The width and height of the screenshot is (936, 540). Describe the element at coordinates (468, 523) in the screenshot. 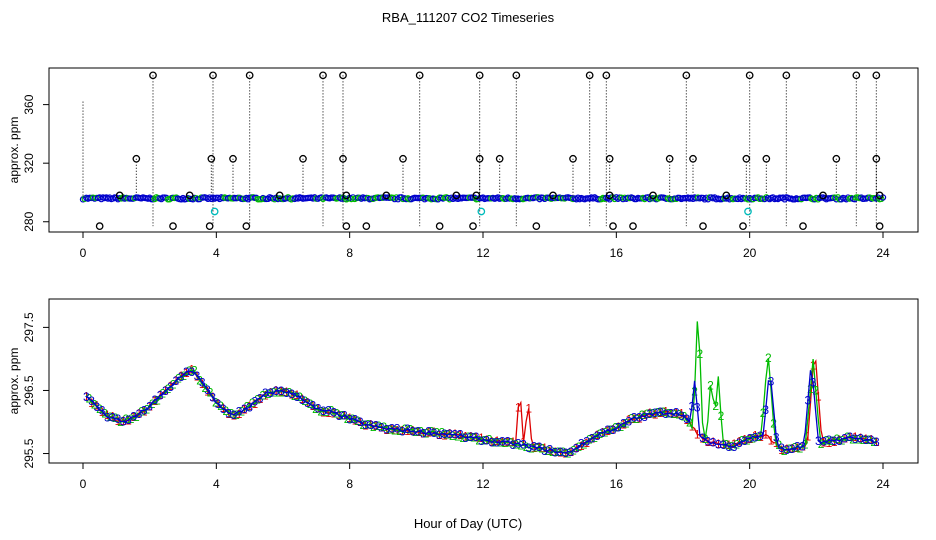

I see `x-axis-label: Hour of Day (UTC)` at that location.